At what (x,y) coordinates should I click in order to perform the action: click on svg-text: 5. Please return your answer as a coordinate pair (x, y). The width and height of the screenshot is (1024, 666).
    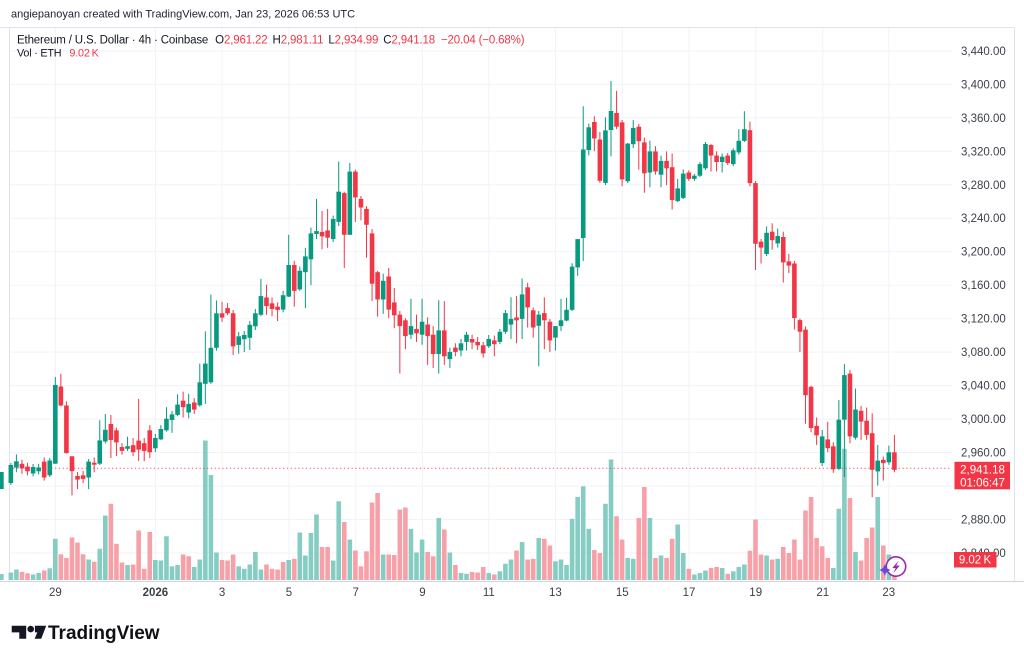
    Looking at the image, I should click on (289, 593).